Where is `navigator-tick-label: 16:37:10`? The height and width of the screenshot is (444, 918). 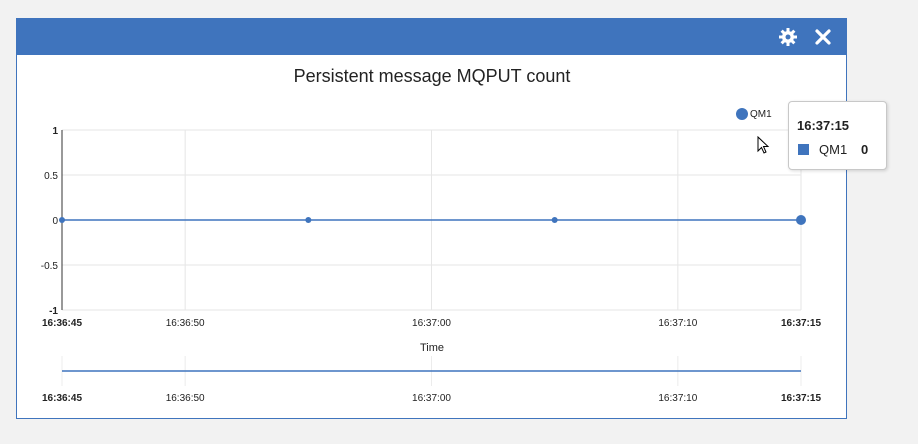 navigator-tick-label: 16:37:10 is located at coordinates (677, 398).